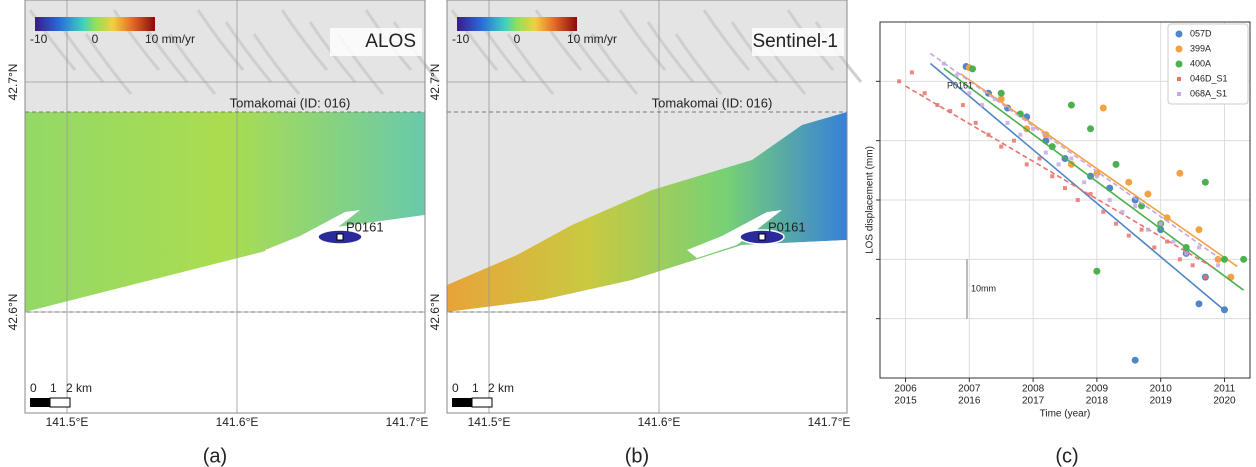 The image size is (1256, 467). What do you see at coordinates (870, 200) in the screenshot?
I see `y-axis-label: LOS displacement (mm)` at bounding box center [870, 200].